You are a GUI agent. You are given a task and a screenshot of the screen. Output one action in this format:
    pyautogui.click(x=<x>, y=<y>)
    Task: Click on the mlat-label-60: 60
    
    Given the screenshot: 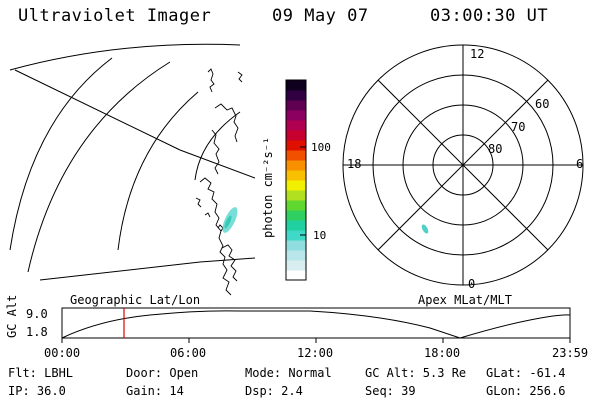 What is the action you would take?
    pyautogui.click(x=542, y=104)
    